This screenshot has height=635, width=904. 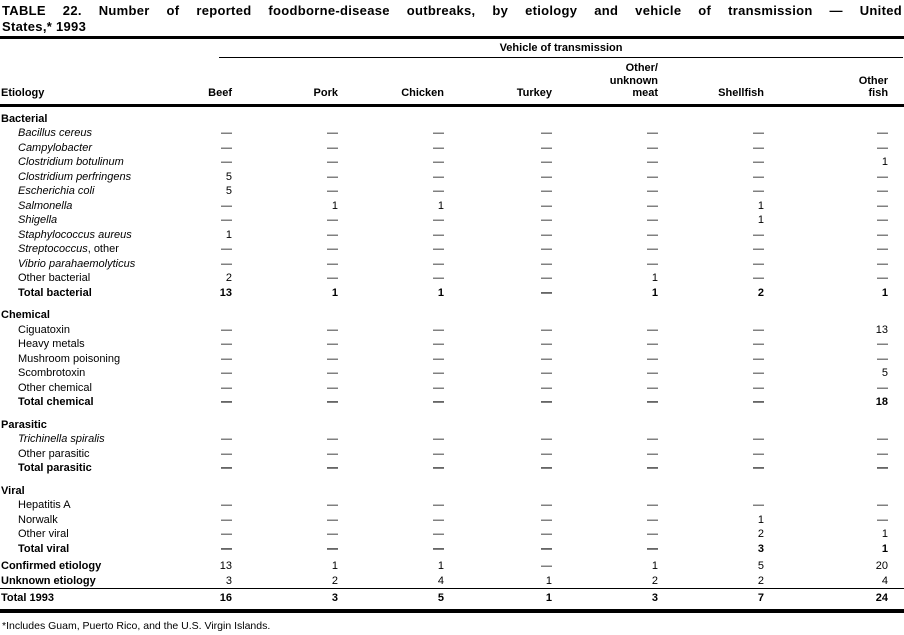 What do you see at coordinates (882, 402) in the screenshot?
I see `cell-value: 18` at bounding box center [882, 402].